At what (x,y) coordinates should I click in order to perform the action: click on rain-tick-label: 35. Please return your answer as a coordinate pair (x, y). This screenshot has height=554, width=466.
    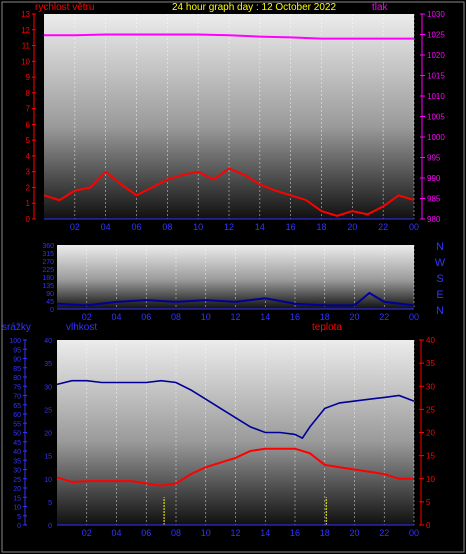
    Looking at the image, I should click on (17, 461).